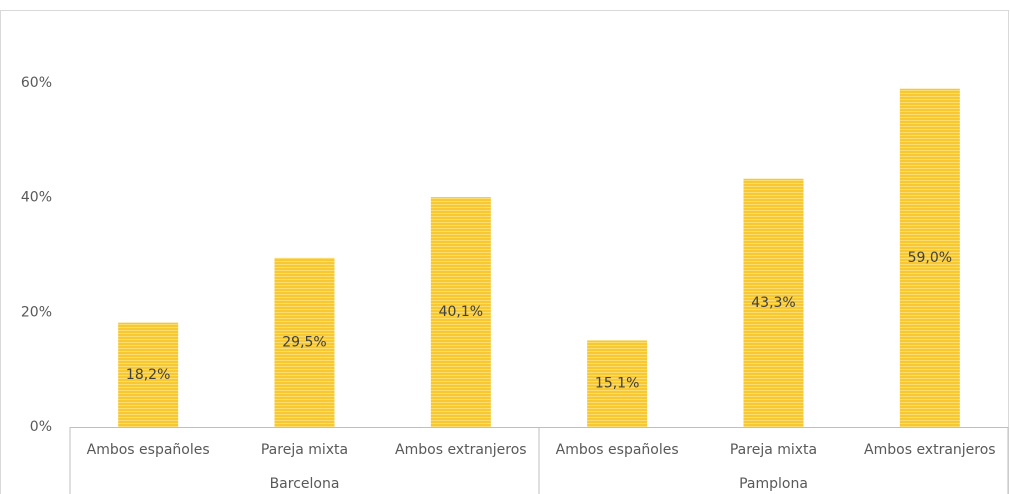  I want to click on data-label: 15,1%, so click(617, 384).